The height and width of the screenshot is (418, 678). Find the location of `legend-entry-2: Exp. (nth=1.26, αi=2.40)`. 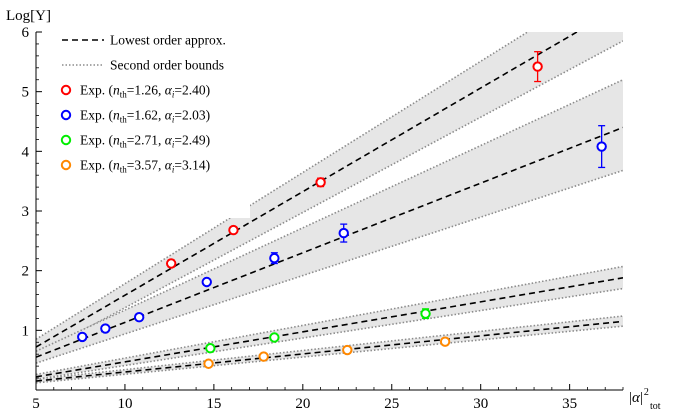

legend-entry-2: Exp. (nth=1.26, αi=2.40) is located at coordinates (145, 91).